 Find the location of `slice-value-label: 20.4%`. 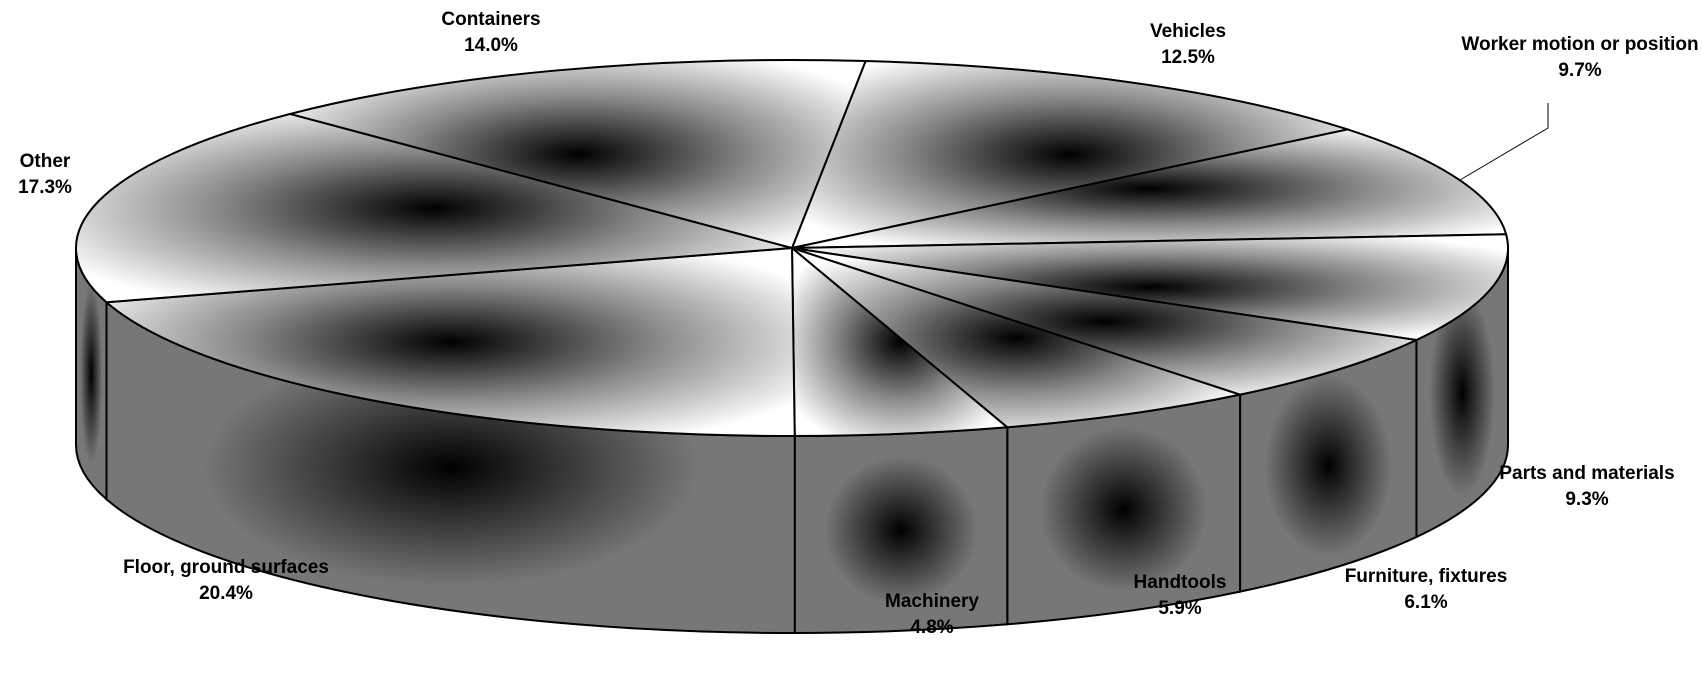

slice-value-label: 20.4% is located at coordinates (226, 593).